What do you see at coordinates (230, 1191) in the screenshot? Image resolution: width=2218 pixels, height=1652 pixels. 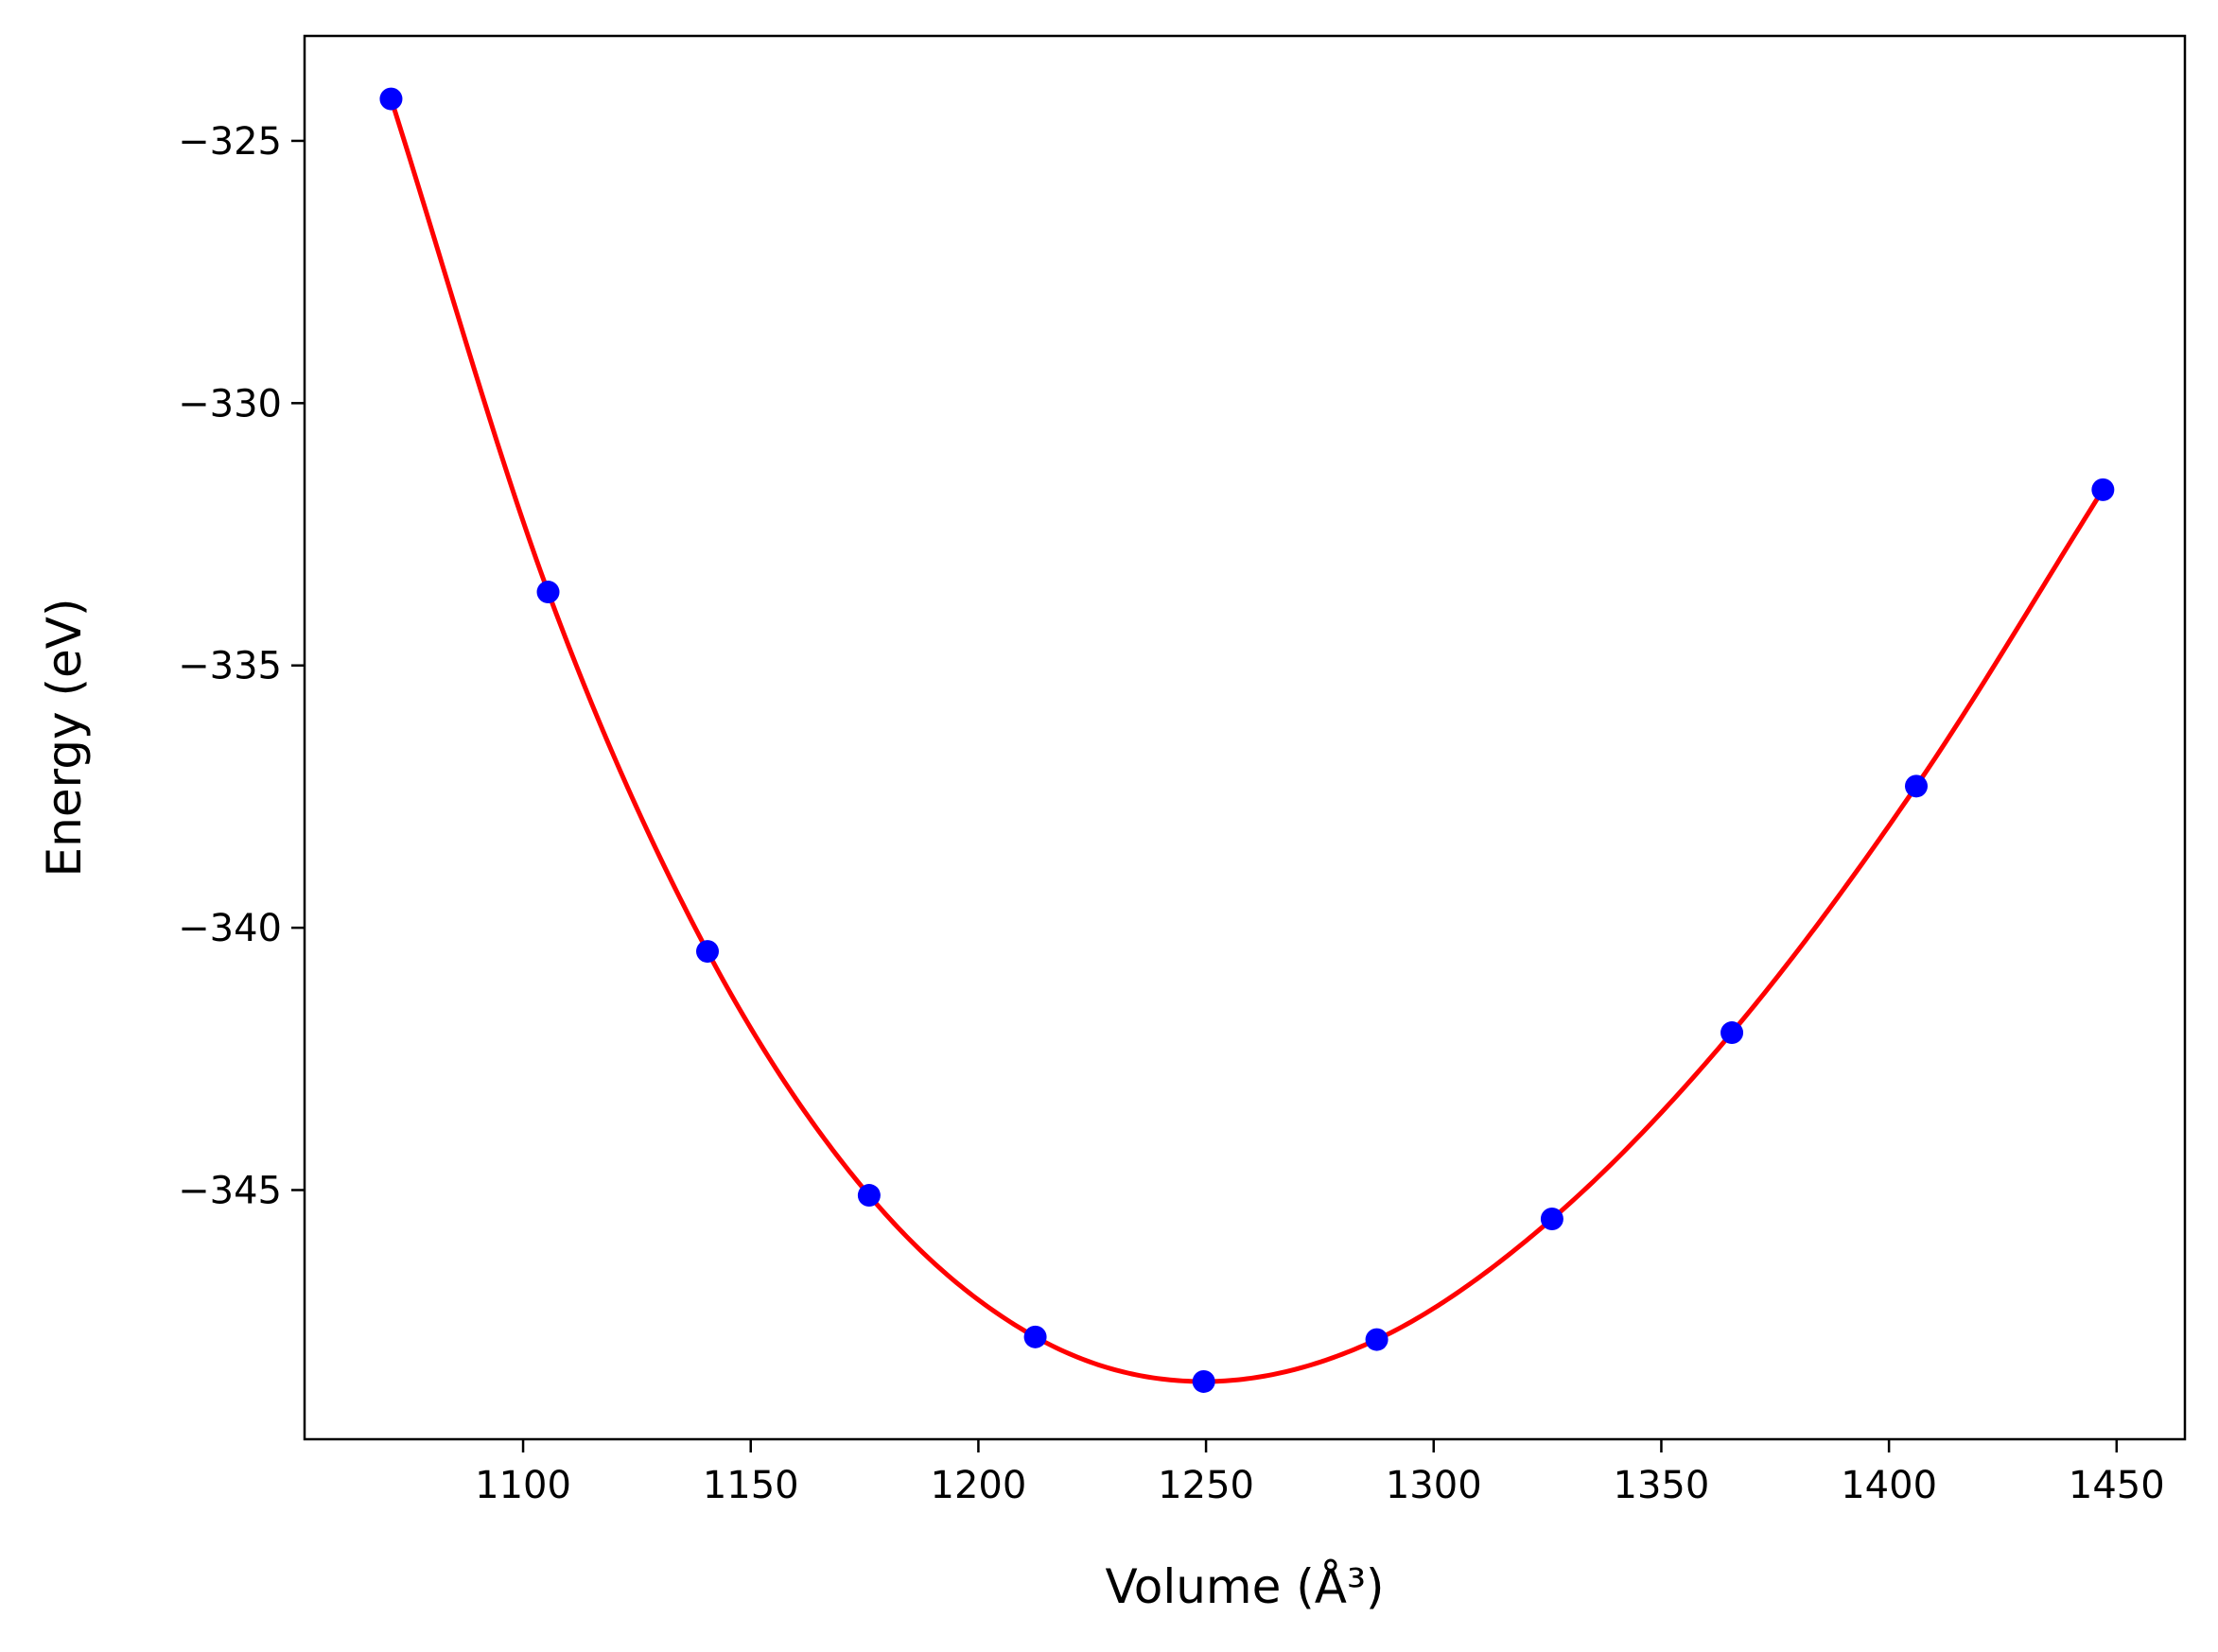 I see `y-tick-label: −345` at bounding box center [230, 1191].